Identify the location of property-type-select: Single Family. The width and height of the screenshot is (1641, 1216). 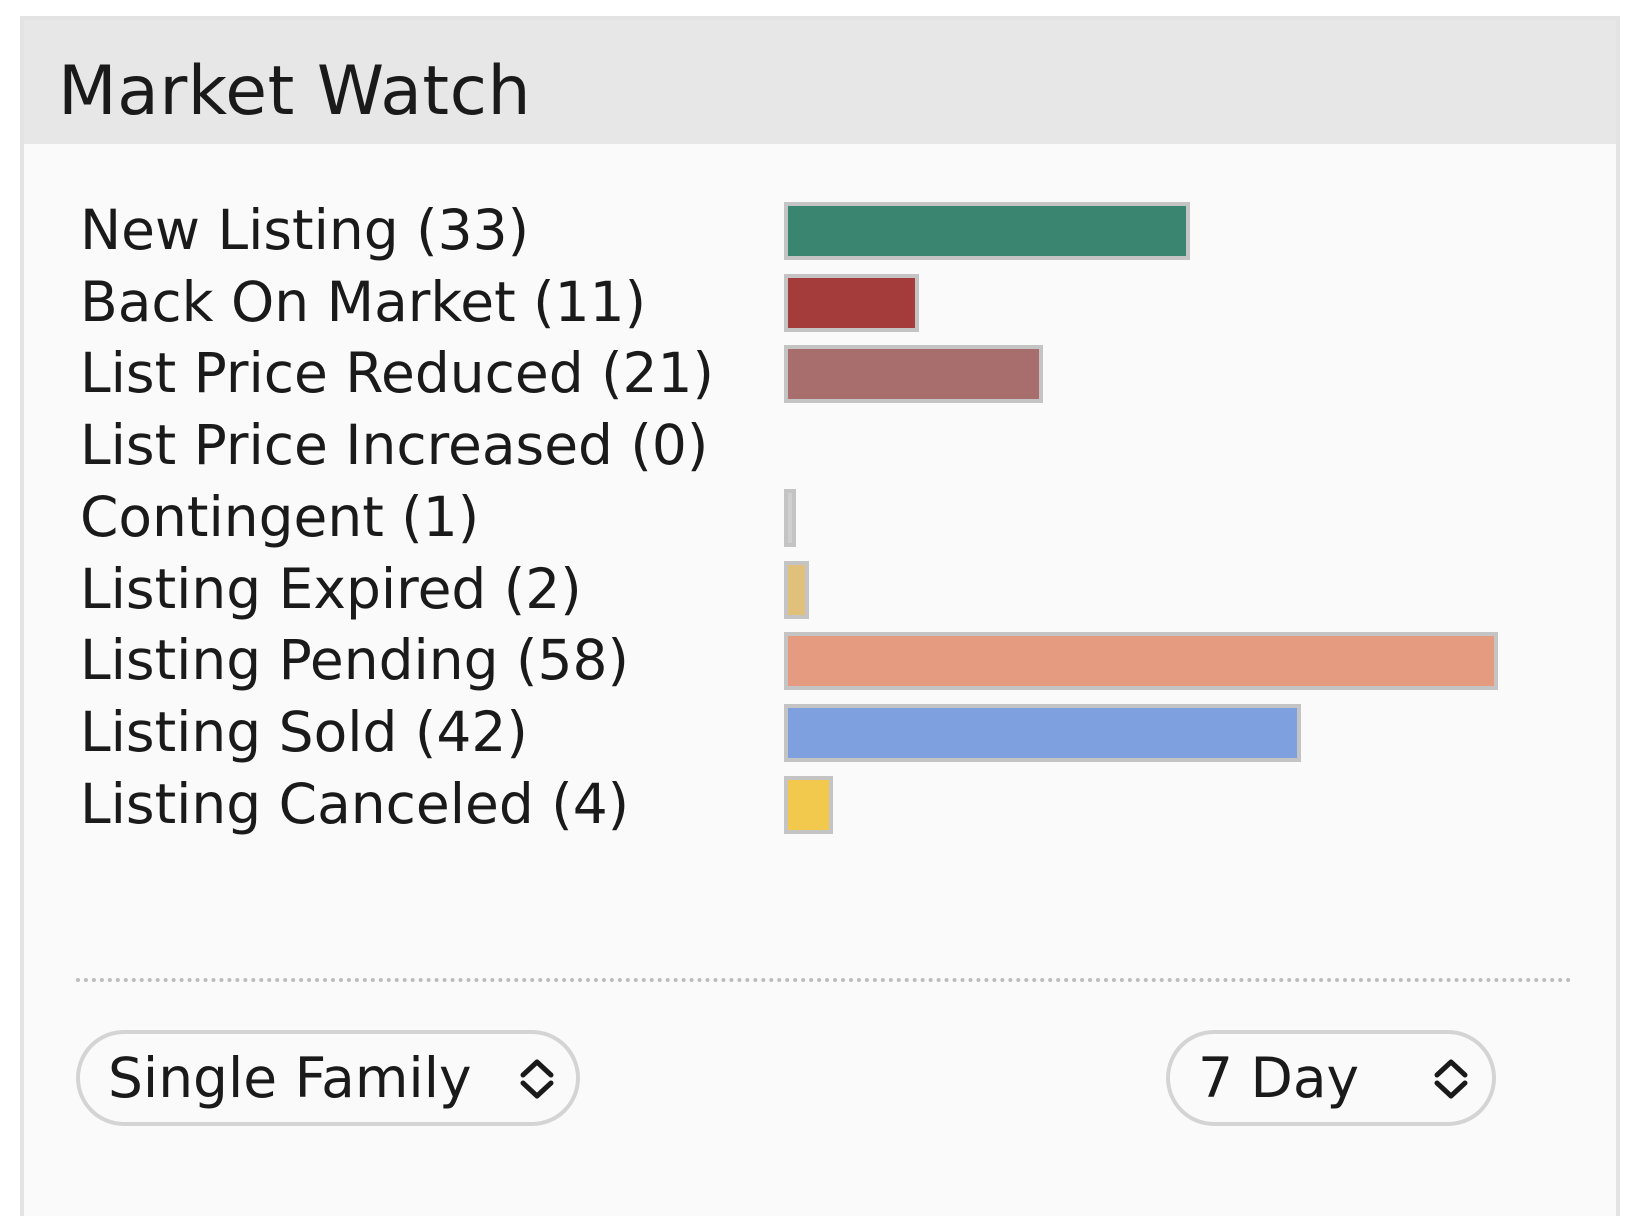
(328, 1078).